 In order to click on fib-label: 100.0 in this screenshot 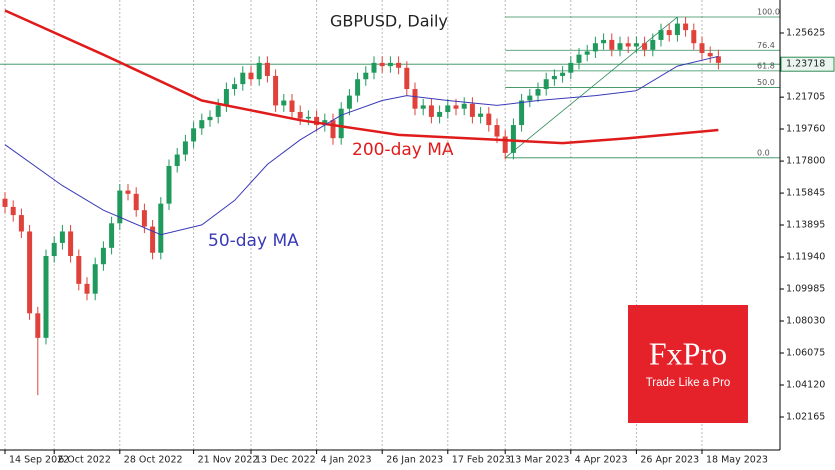, I will do `click(768, 12)`.